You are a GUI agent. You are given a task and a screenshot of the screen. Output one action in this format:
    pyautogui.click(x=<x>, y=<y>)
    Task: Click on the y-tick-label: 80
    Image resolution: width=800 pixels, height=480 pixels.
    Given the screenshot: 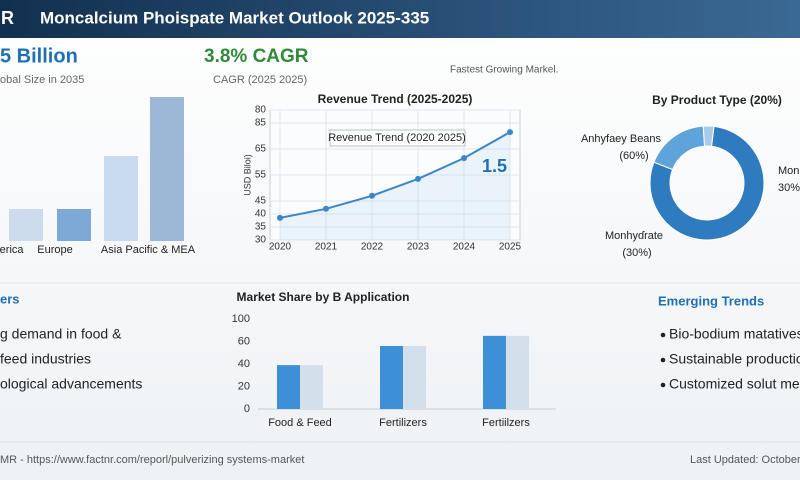 What is the action you would take?
    pyautogui.click(x=261, y=110)
    